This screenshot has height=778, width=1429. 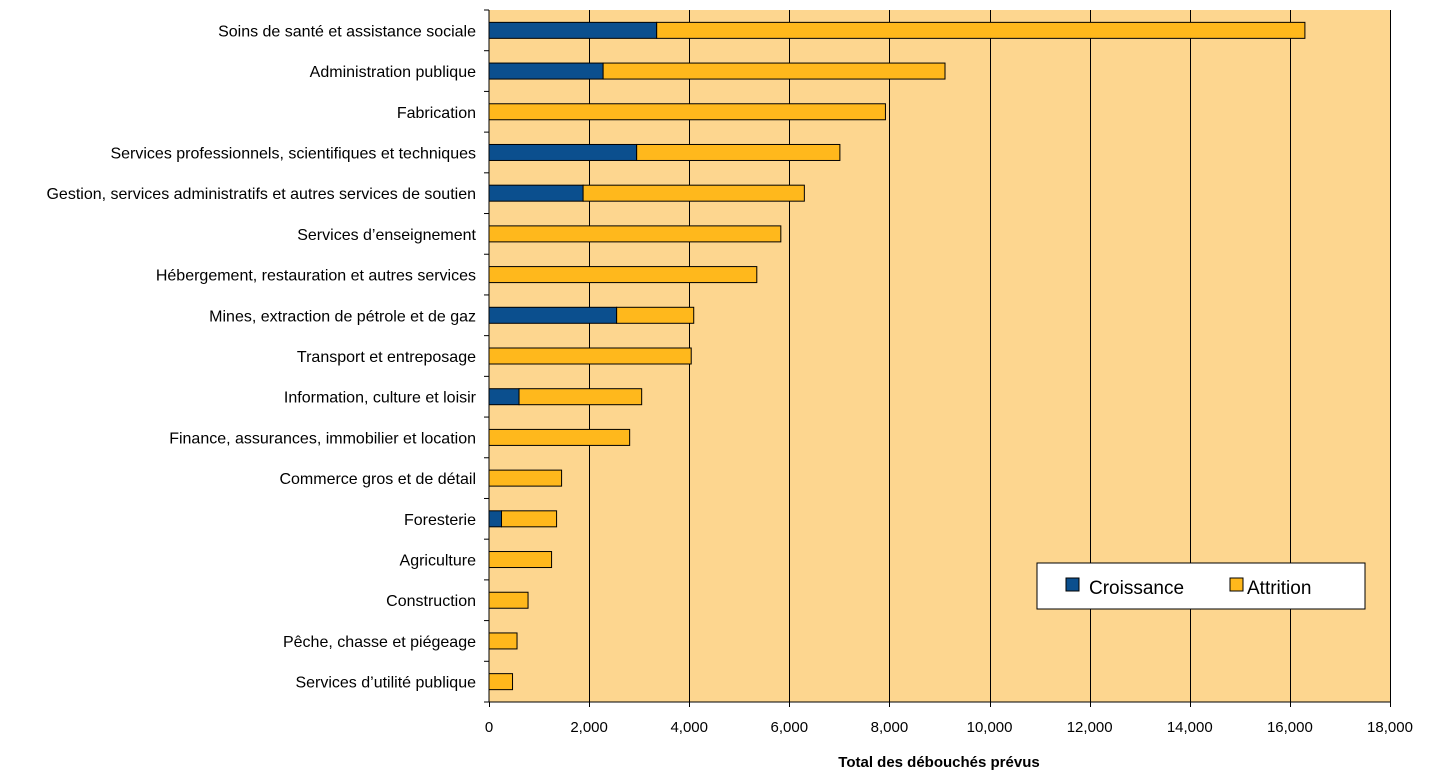 I want to click on category-label: Services d’enseignement, so click(x=386, y=235).